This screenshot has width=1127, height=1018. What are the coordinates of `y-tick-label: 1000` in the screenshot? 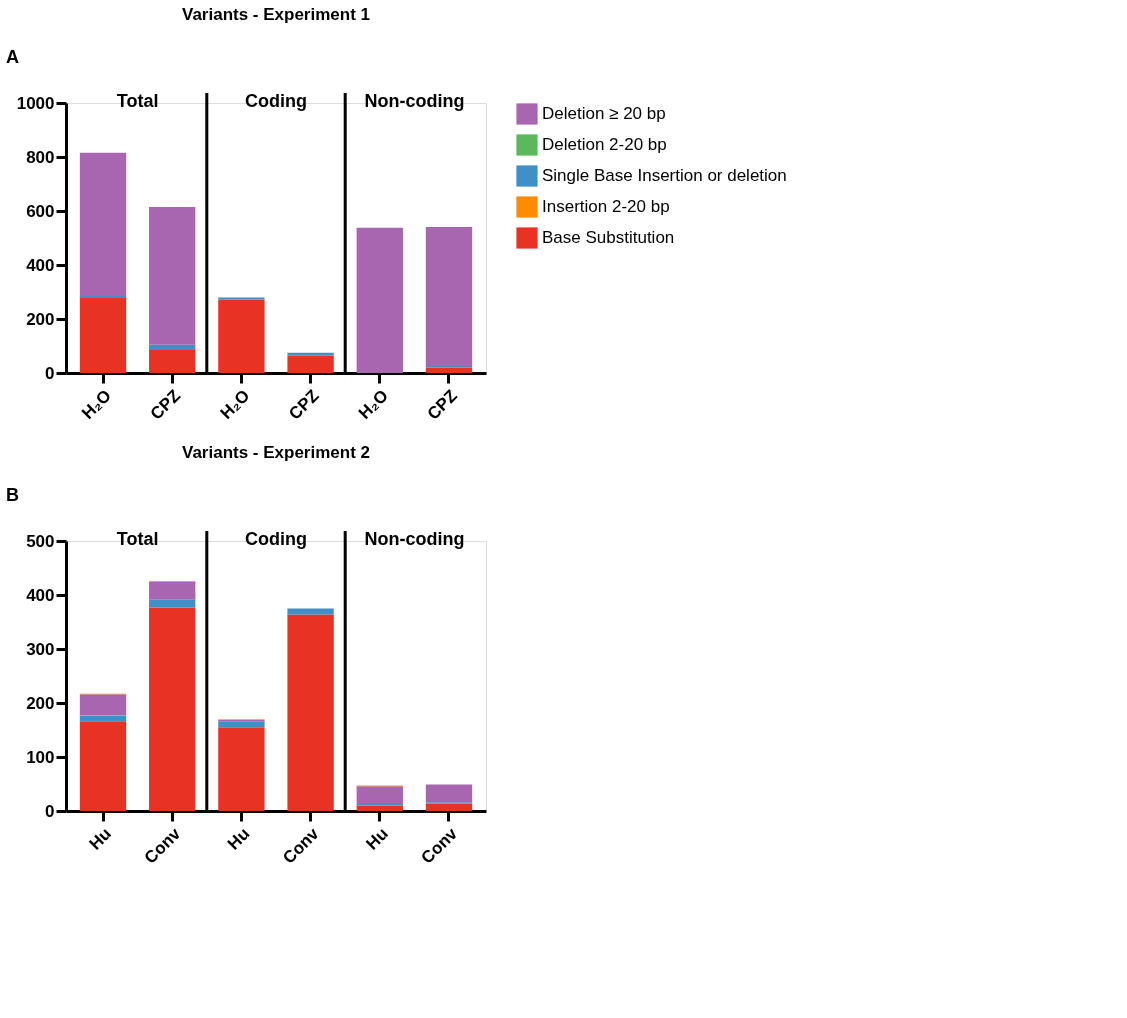 It's located at (35, 103).